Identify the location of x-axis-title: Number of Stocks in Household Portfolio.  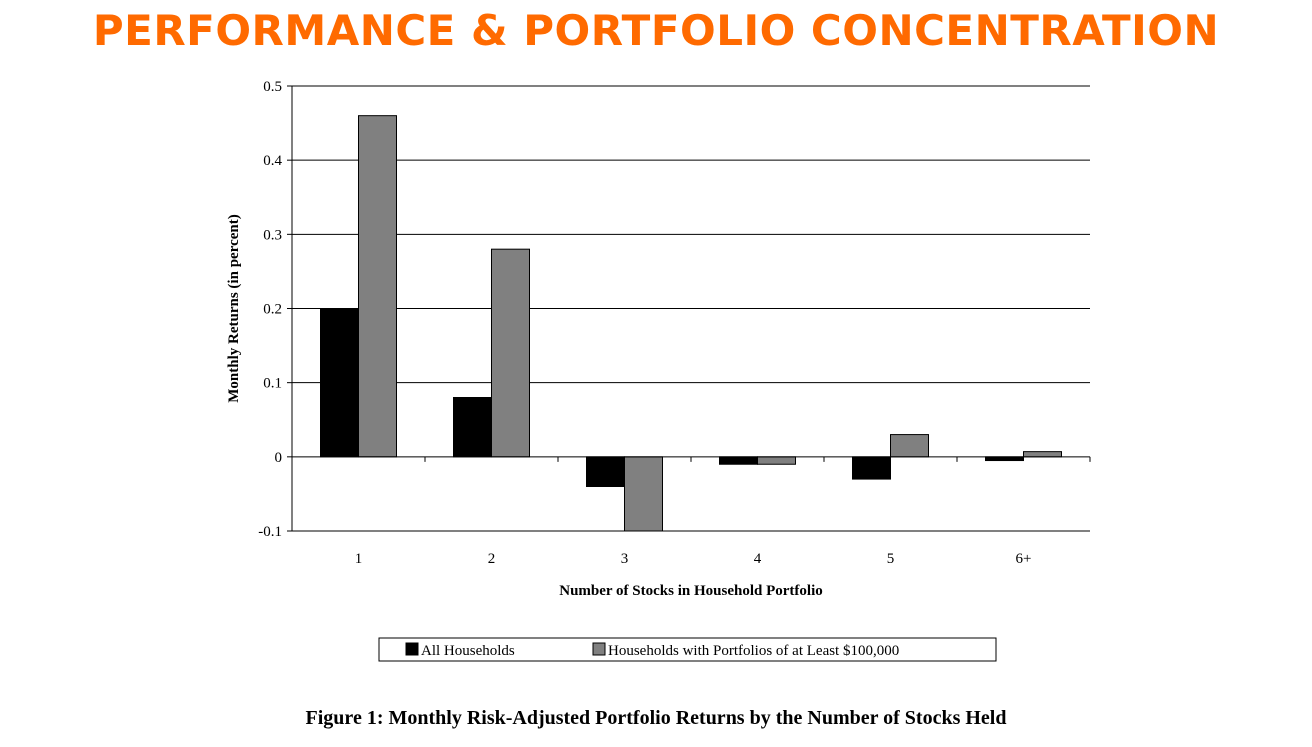
(691, 591).